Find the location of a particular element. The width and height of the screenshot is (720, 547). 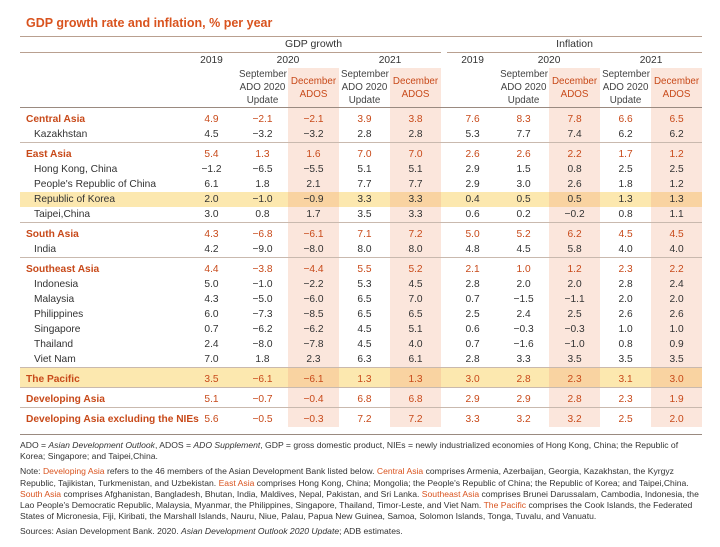

value-cell: 8.0 is located at coordinates (364, 250).